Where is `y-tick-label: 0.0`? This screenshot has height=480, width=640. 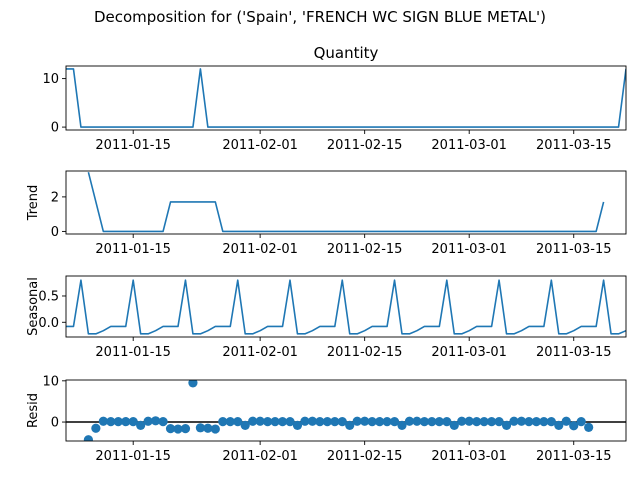
y-tick-label: 0.0 is located at coordinates (48, 323).